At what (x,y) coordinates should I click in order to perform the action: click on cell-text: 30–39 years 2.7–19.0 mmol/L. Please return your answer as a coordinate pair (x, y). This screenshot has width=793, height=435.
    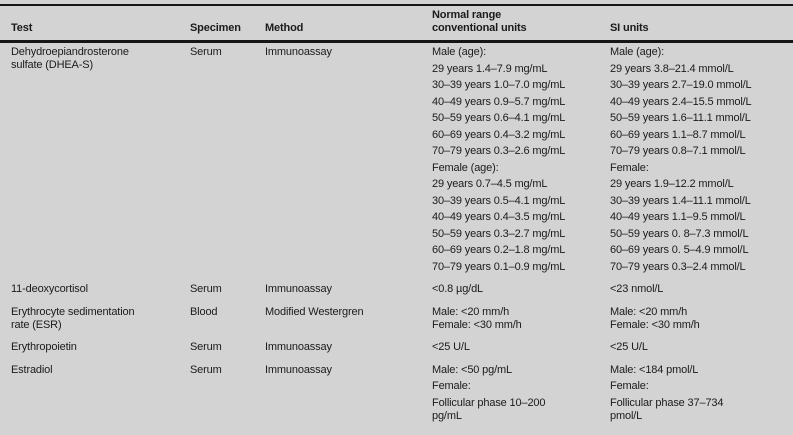
    Looking at the image, I should click on (681, 85).